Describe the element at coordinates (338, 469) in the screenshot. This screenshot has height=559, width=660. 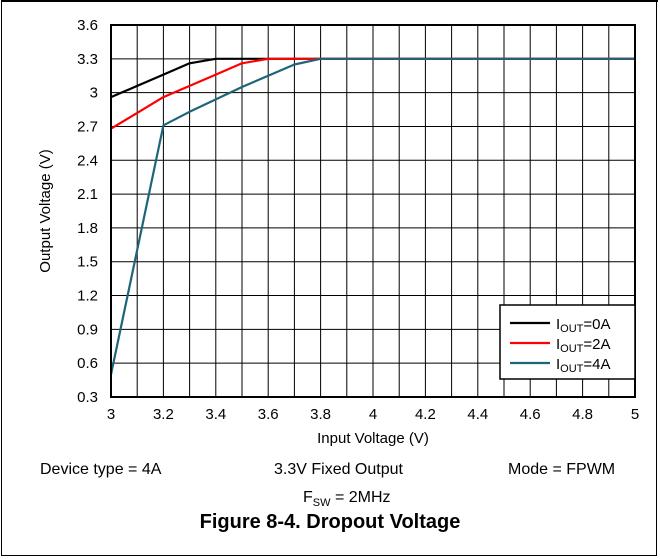
I see `condition-output: 3.3V Fixed Output` at that location.